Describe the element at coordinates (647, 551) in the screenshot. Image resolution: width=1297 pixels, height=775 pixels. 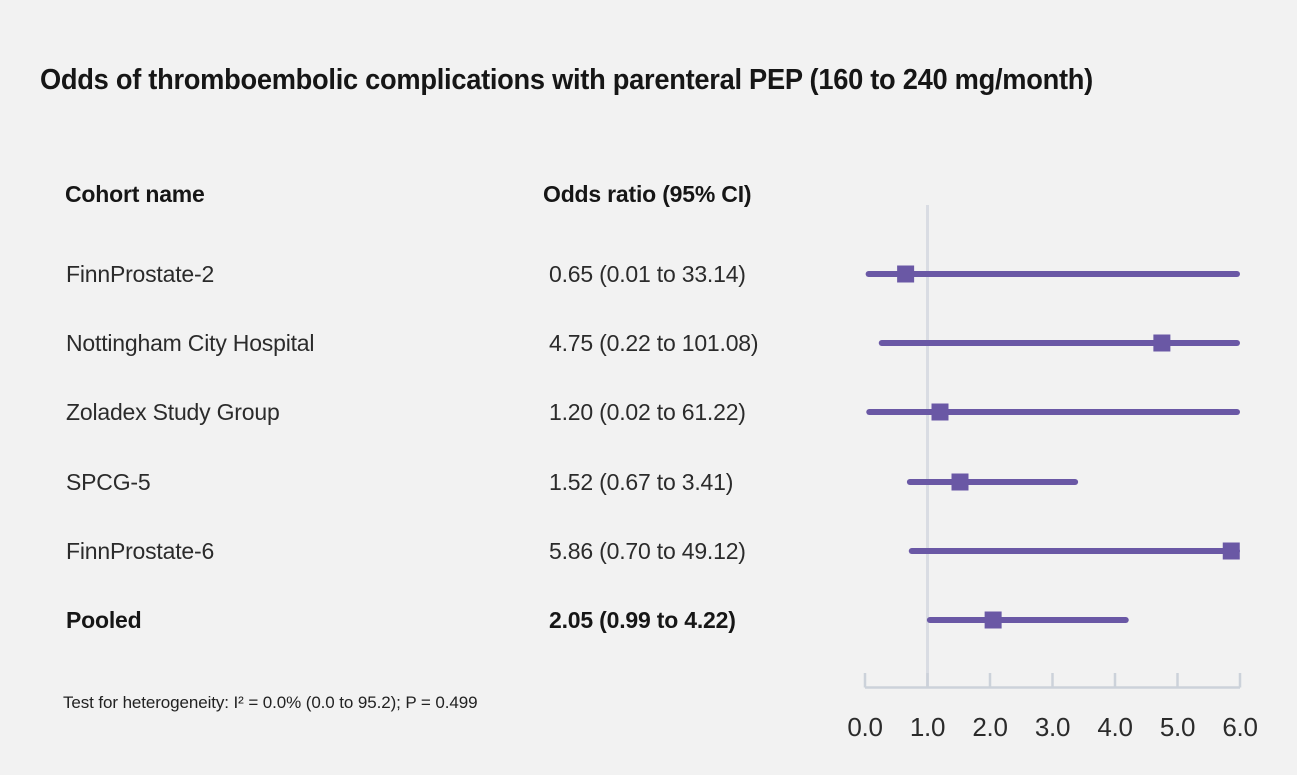
I see `odds-ratio-value: 5.86 (0.70 to 49.12)` at that location.